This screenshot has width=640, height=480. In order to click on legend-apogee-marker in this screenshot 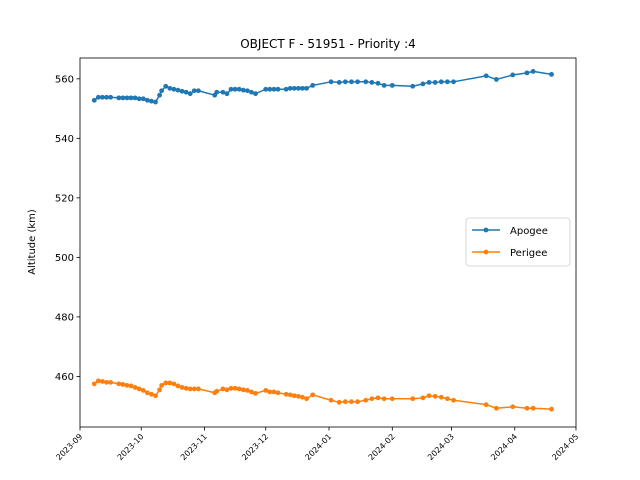, I will do `click(486, 230)`.